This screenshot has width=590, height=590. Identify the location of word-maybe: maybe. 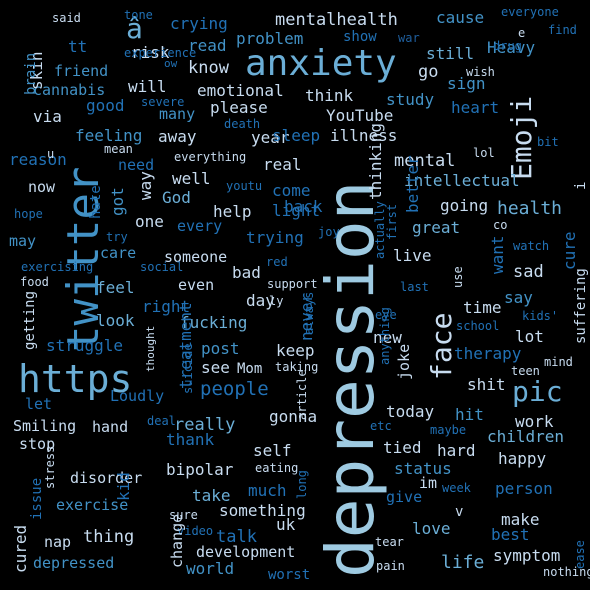
(448, 430).